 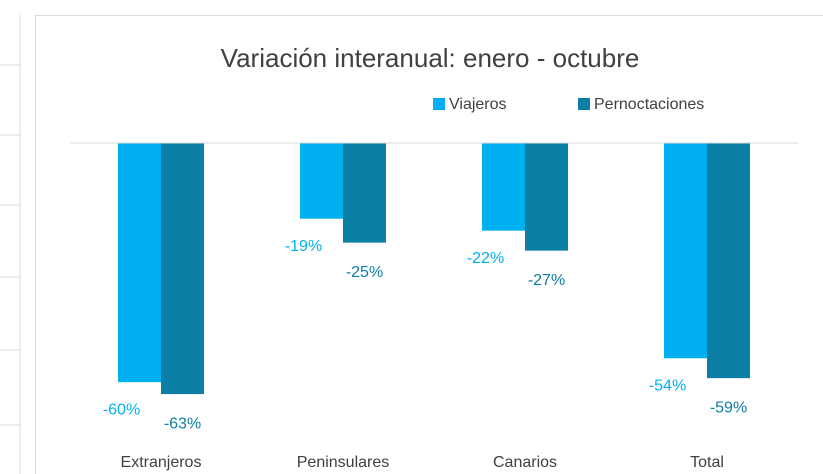 What do you see at coordinates (343, 462) in the screenshot?
I see `x-tick-label: Peninsulares` at bounding box center [343, 462].